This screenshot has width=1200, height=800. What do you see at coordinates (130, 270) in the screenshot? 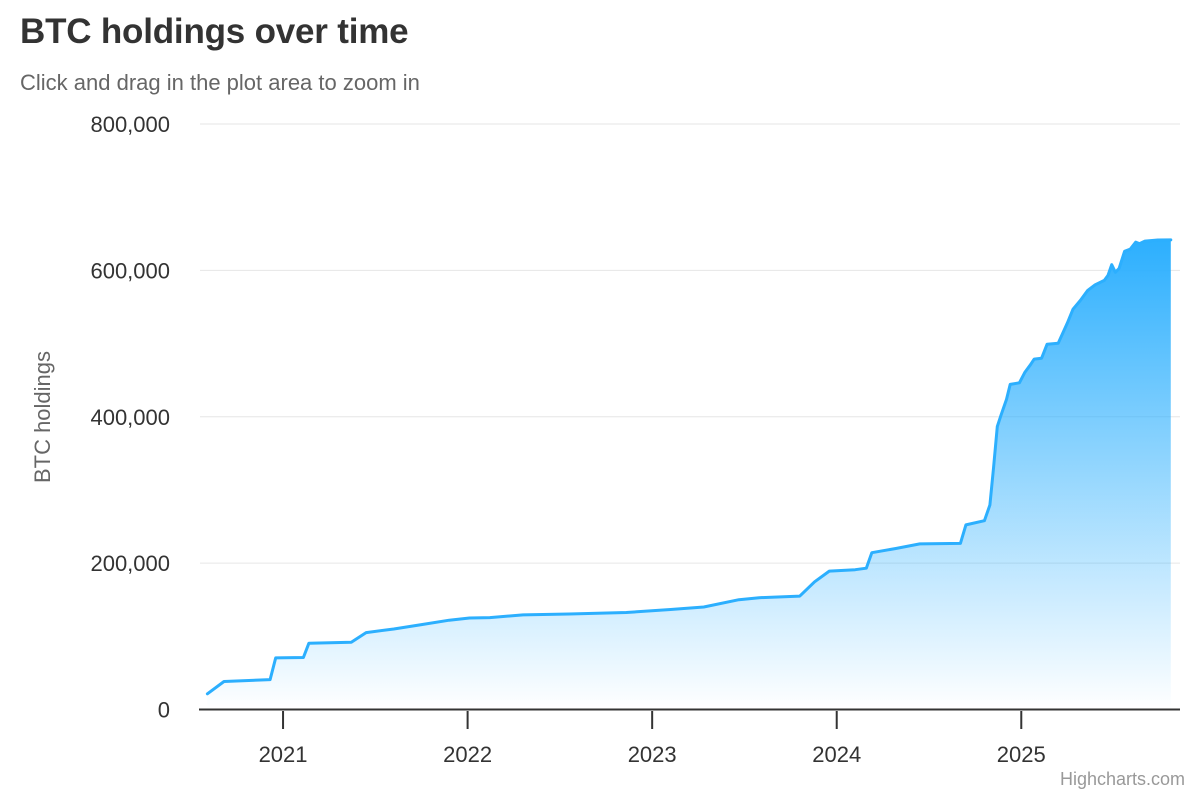
I see `y-tick-label: 600,000` at bounding box center [130, 270].